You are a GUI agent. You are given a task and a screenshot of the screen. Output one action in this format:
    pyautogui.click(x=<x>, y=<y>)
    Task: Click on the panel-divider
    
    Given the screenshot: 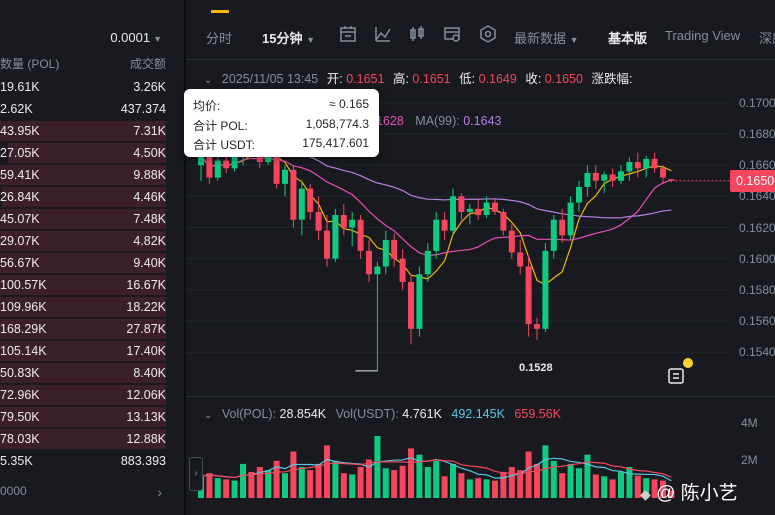 What is the action you would take?
    pyautogui.click(x=185, y=257)
    